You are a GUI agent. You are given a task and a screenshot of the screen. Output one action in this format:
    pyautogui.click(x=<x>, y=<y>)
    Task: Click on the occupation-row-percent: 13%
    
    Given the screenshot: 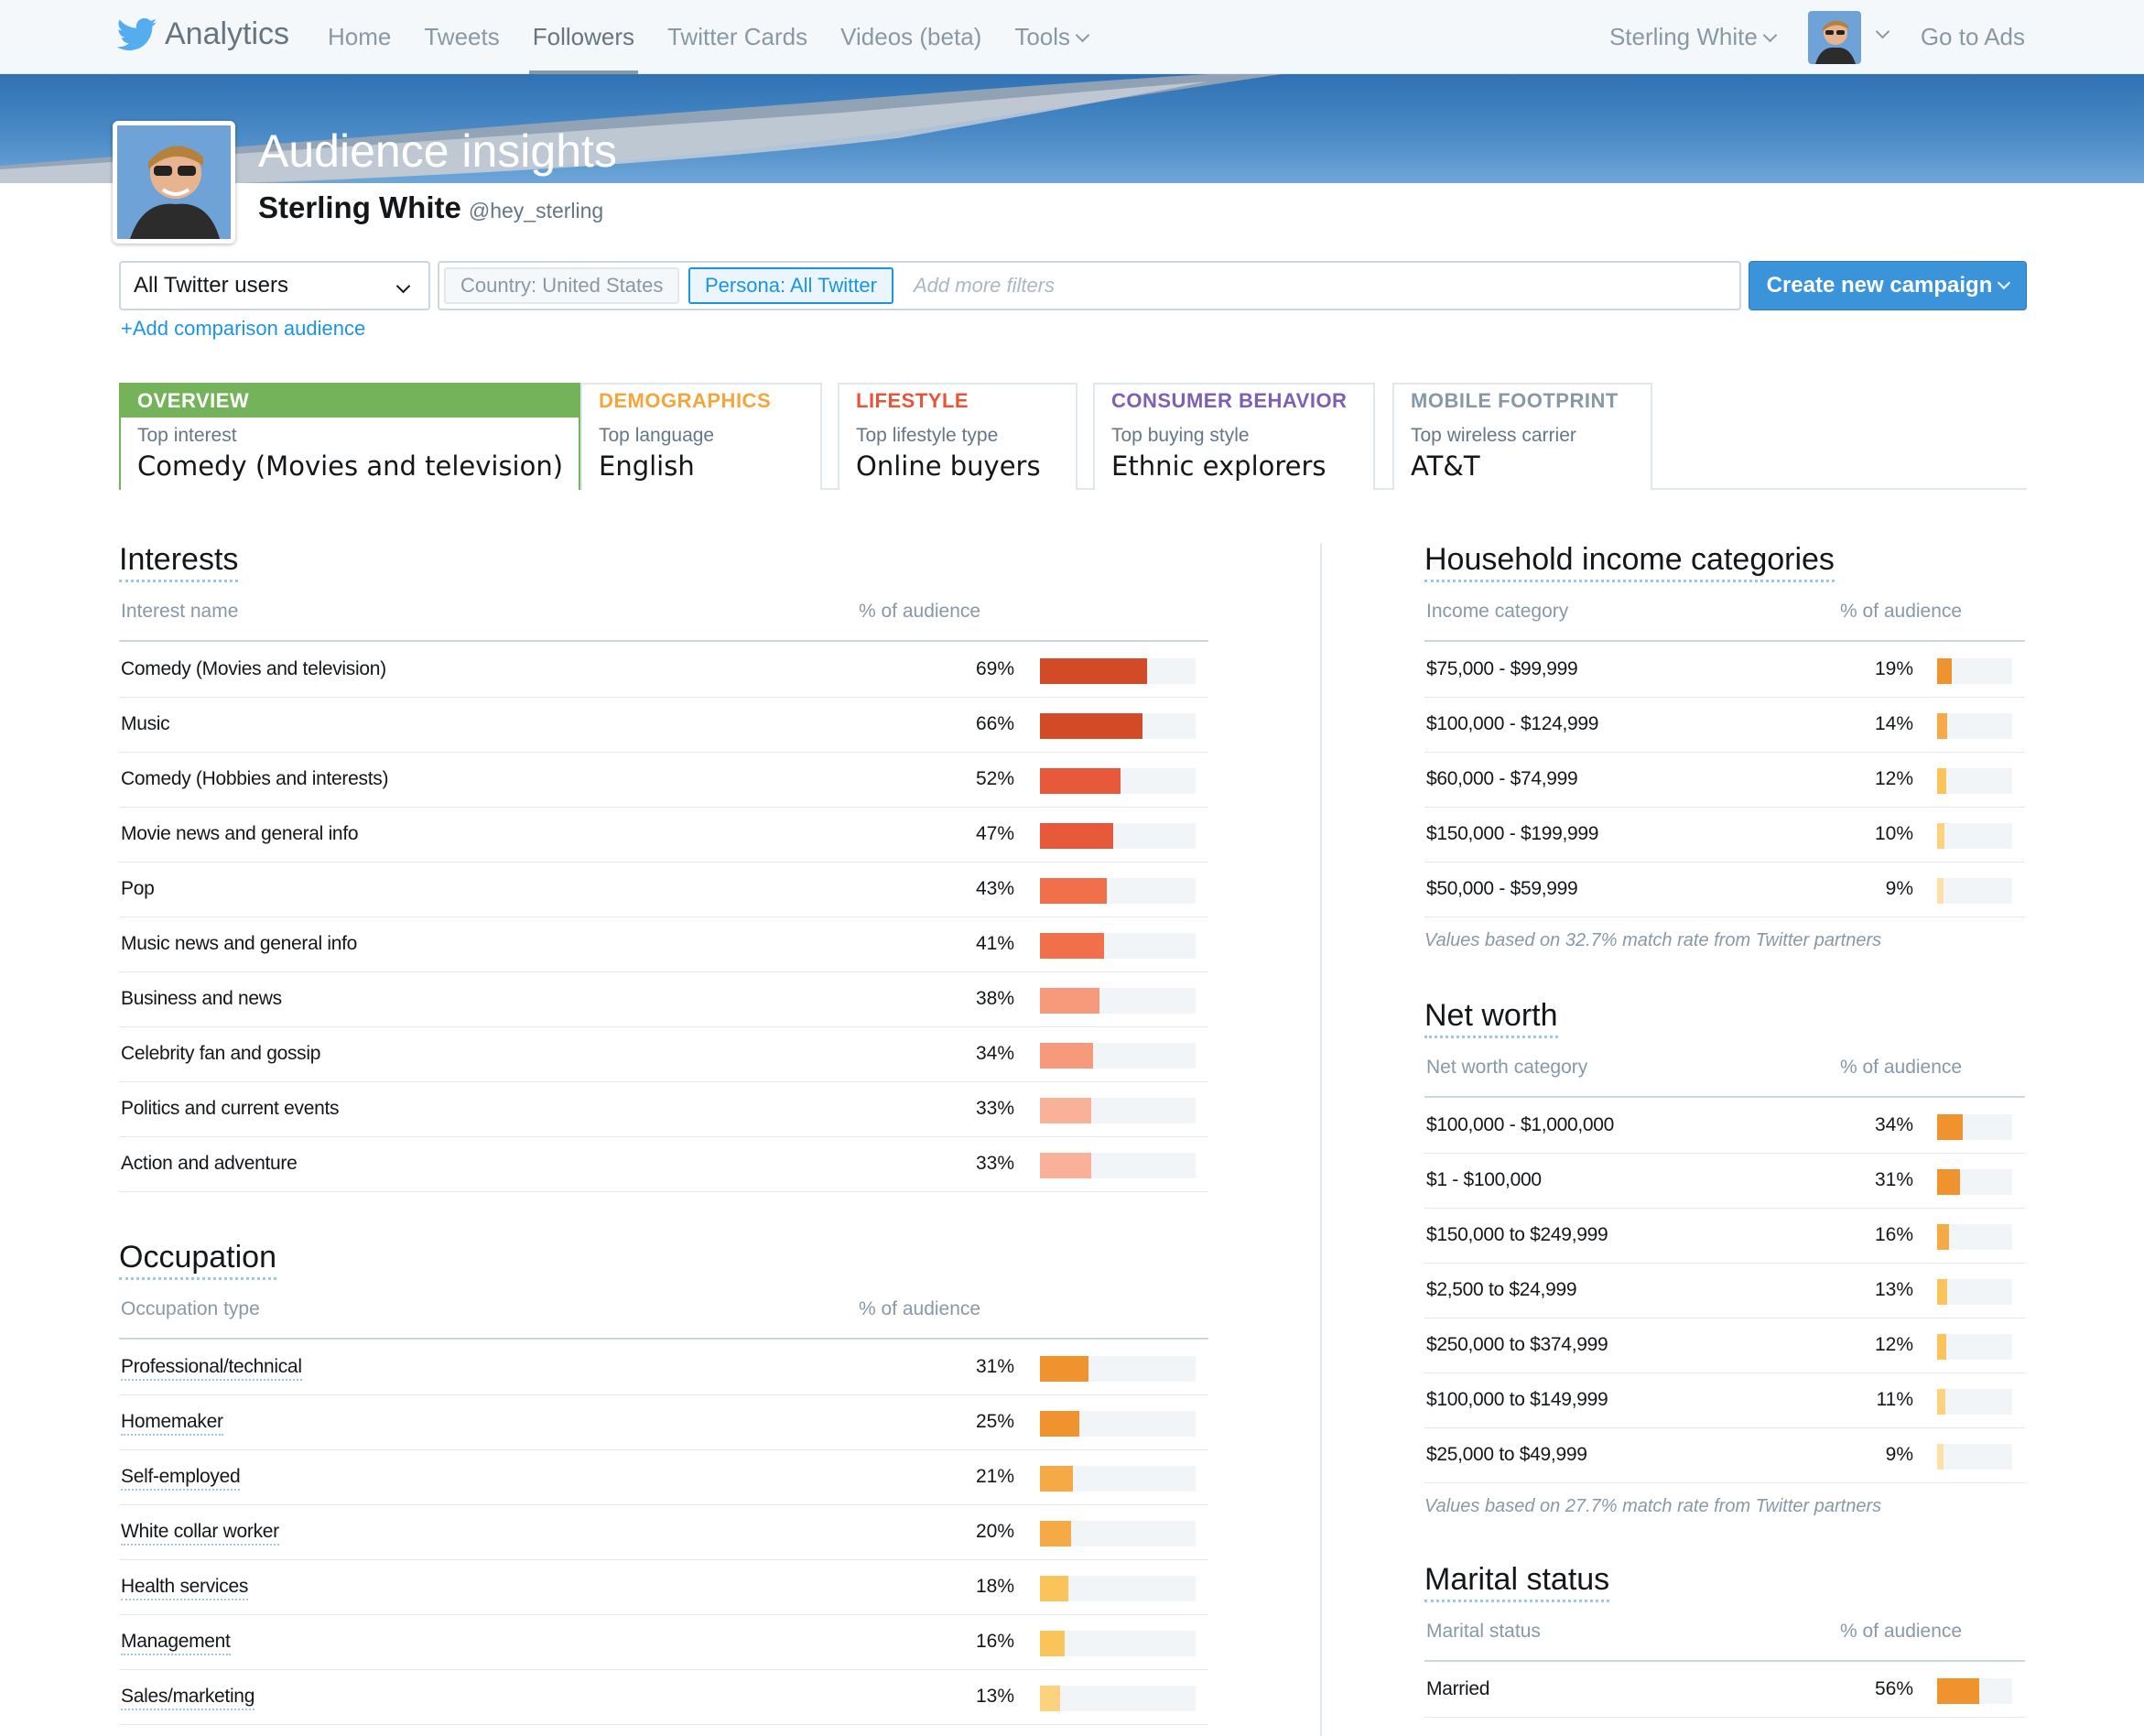 What is the action you would take?
    pyautogui.click(x=995, y=1697)
    